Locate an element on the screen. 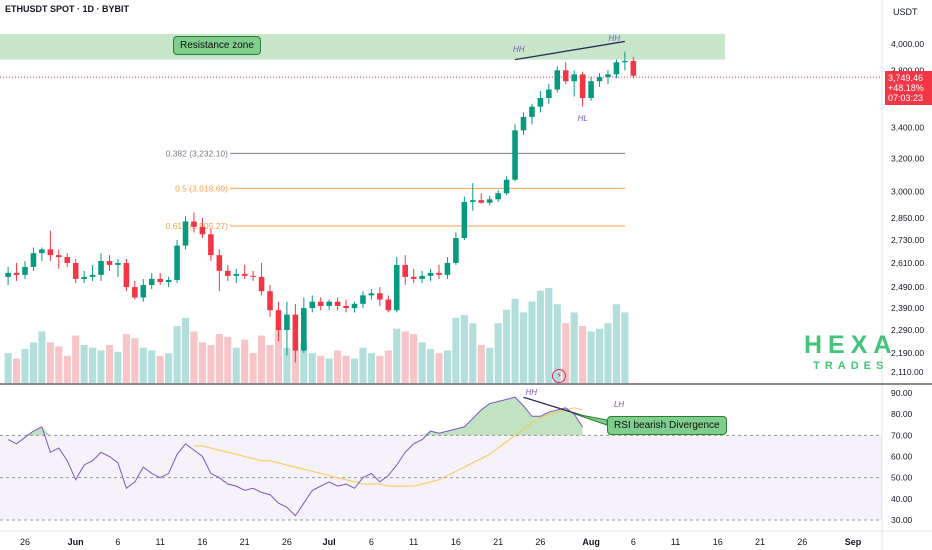  price-tick-label: 2,610.00 is located at coordinates (907, 263).